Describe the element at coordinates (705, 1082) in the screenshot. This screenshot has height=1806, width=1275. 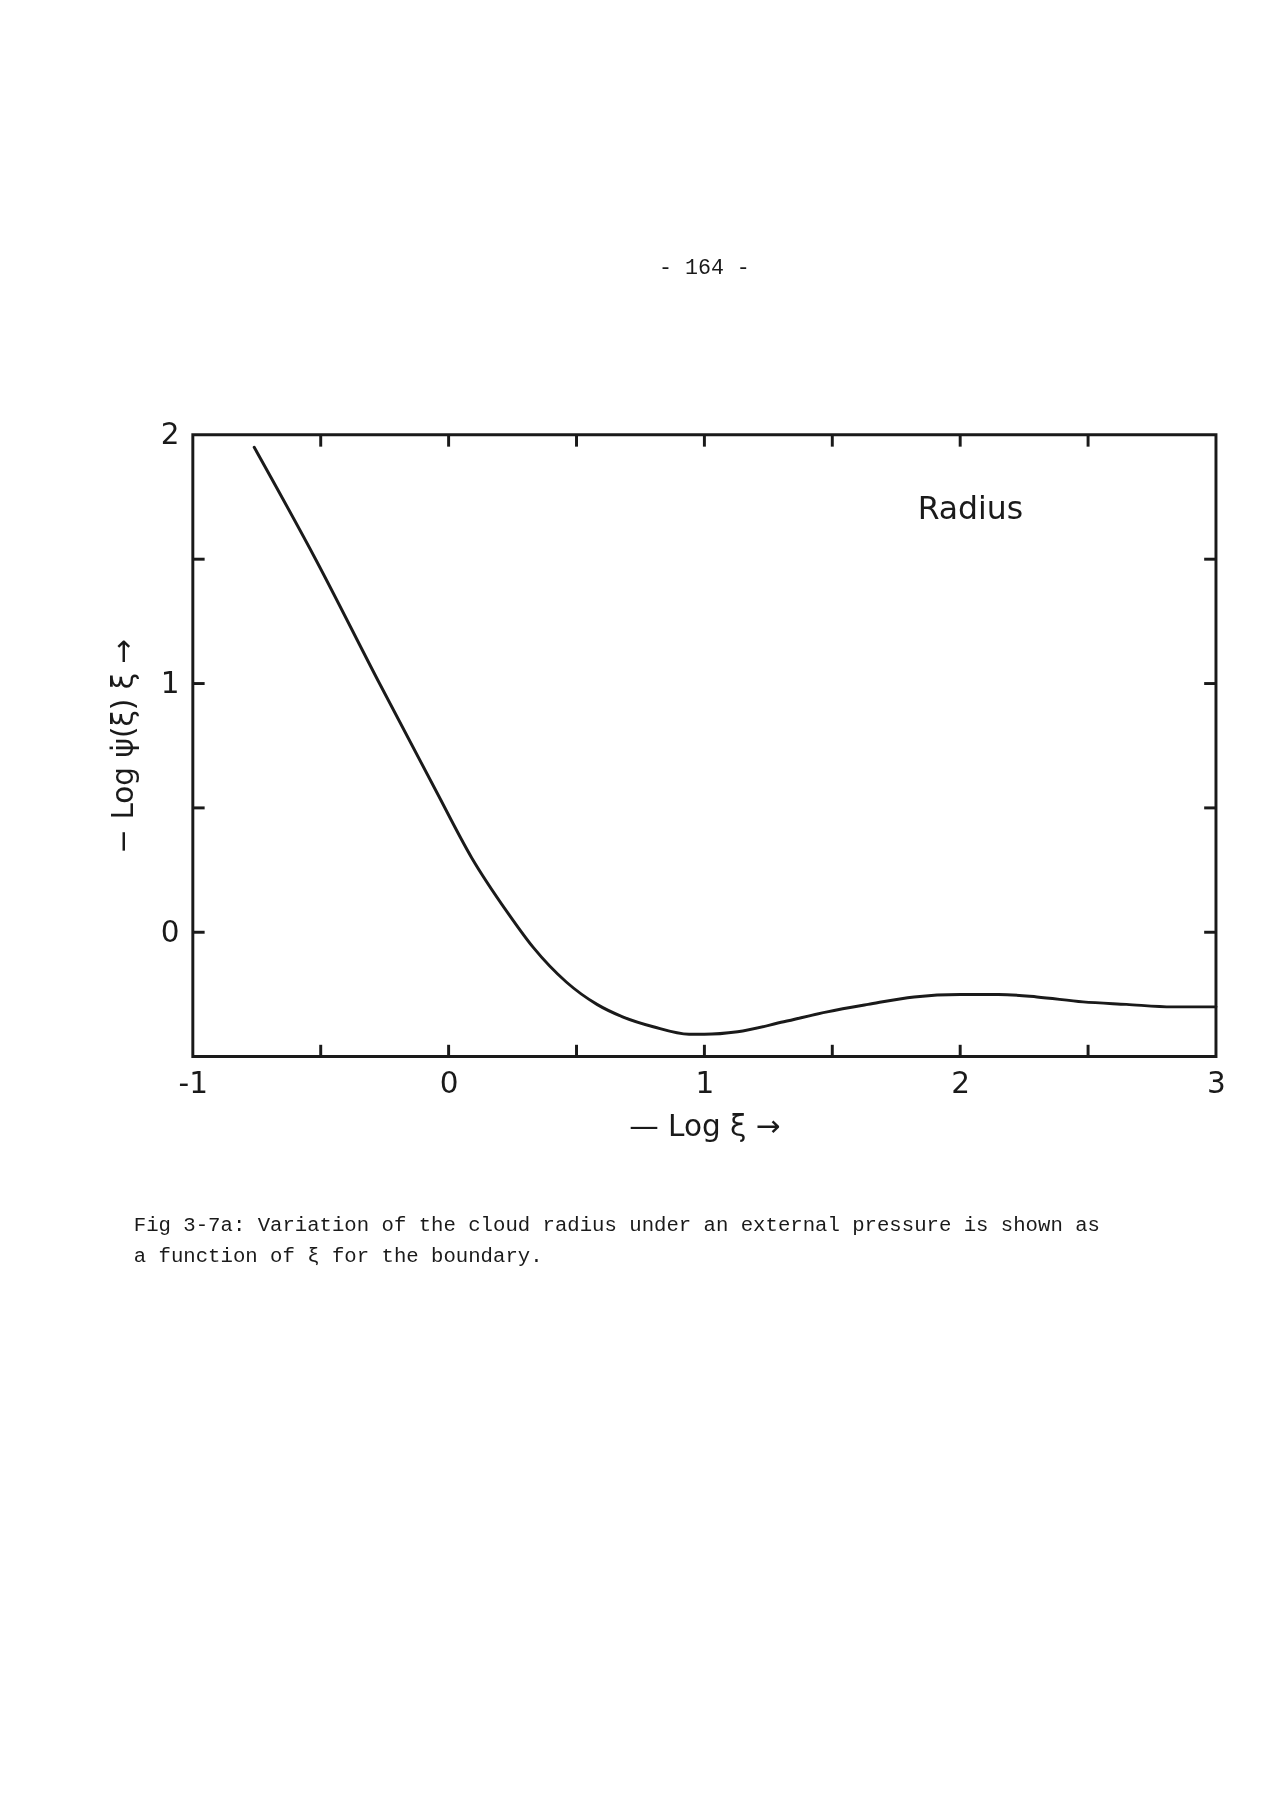
I see `x-tick-label: 1` at that location.